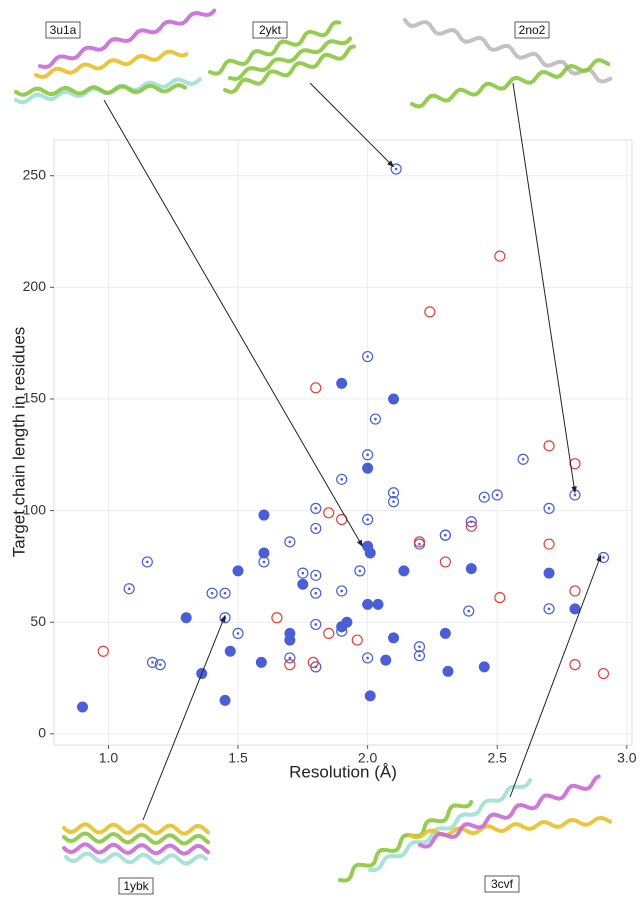 The height and width of the screenshot is (902, 640). I want to click on y-axis-label: Target chain length in residues, so click(18, 442).